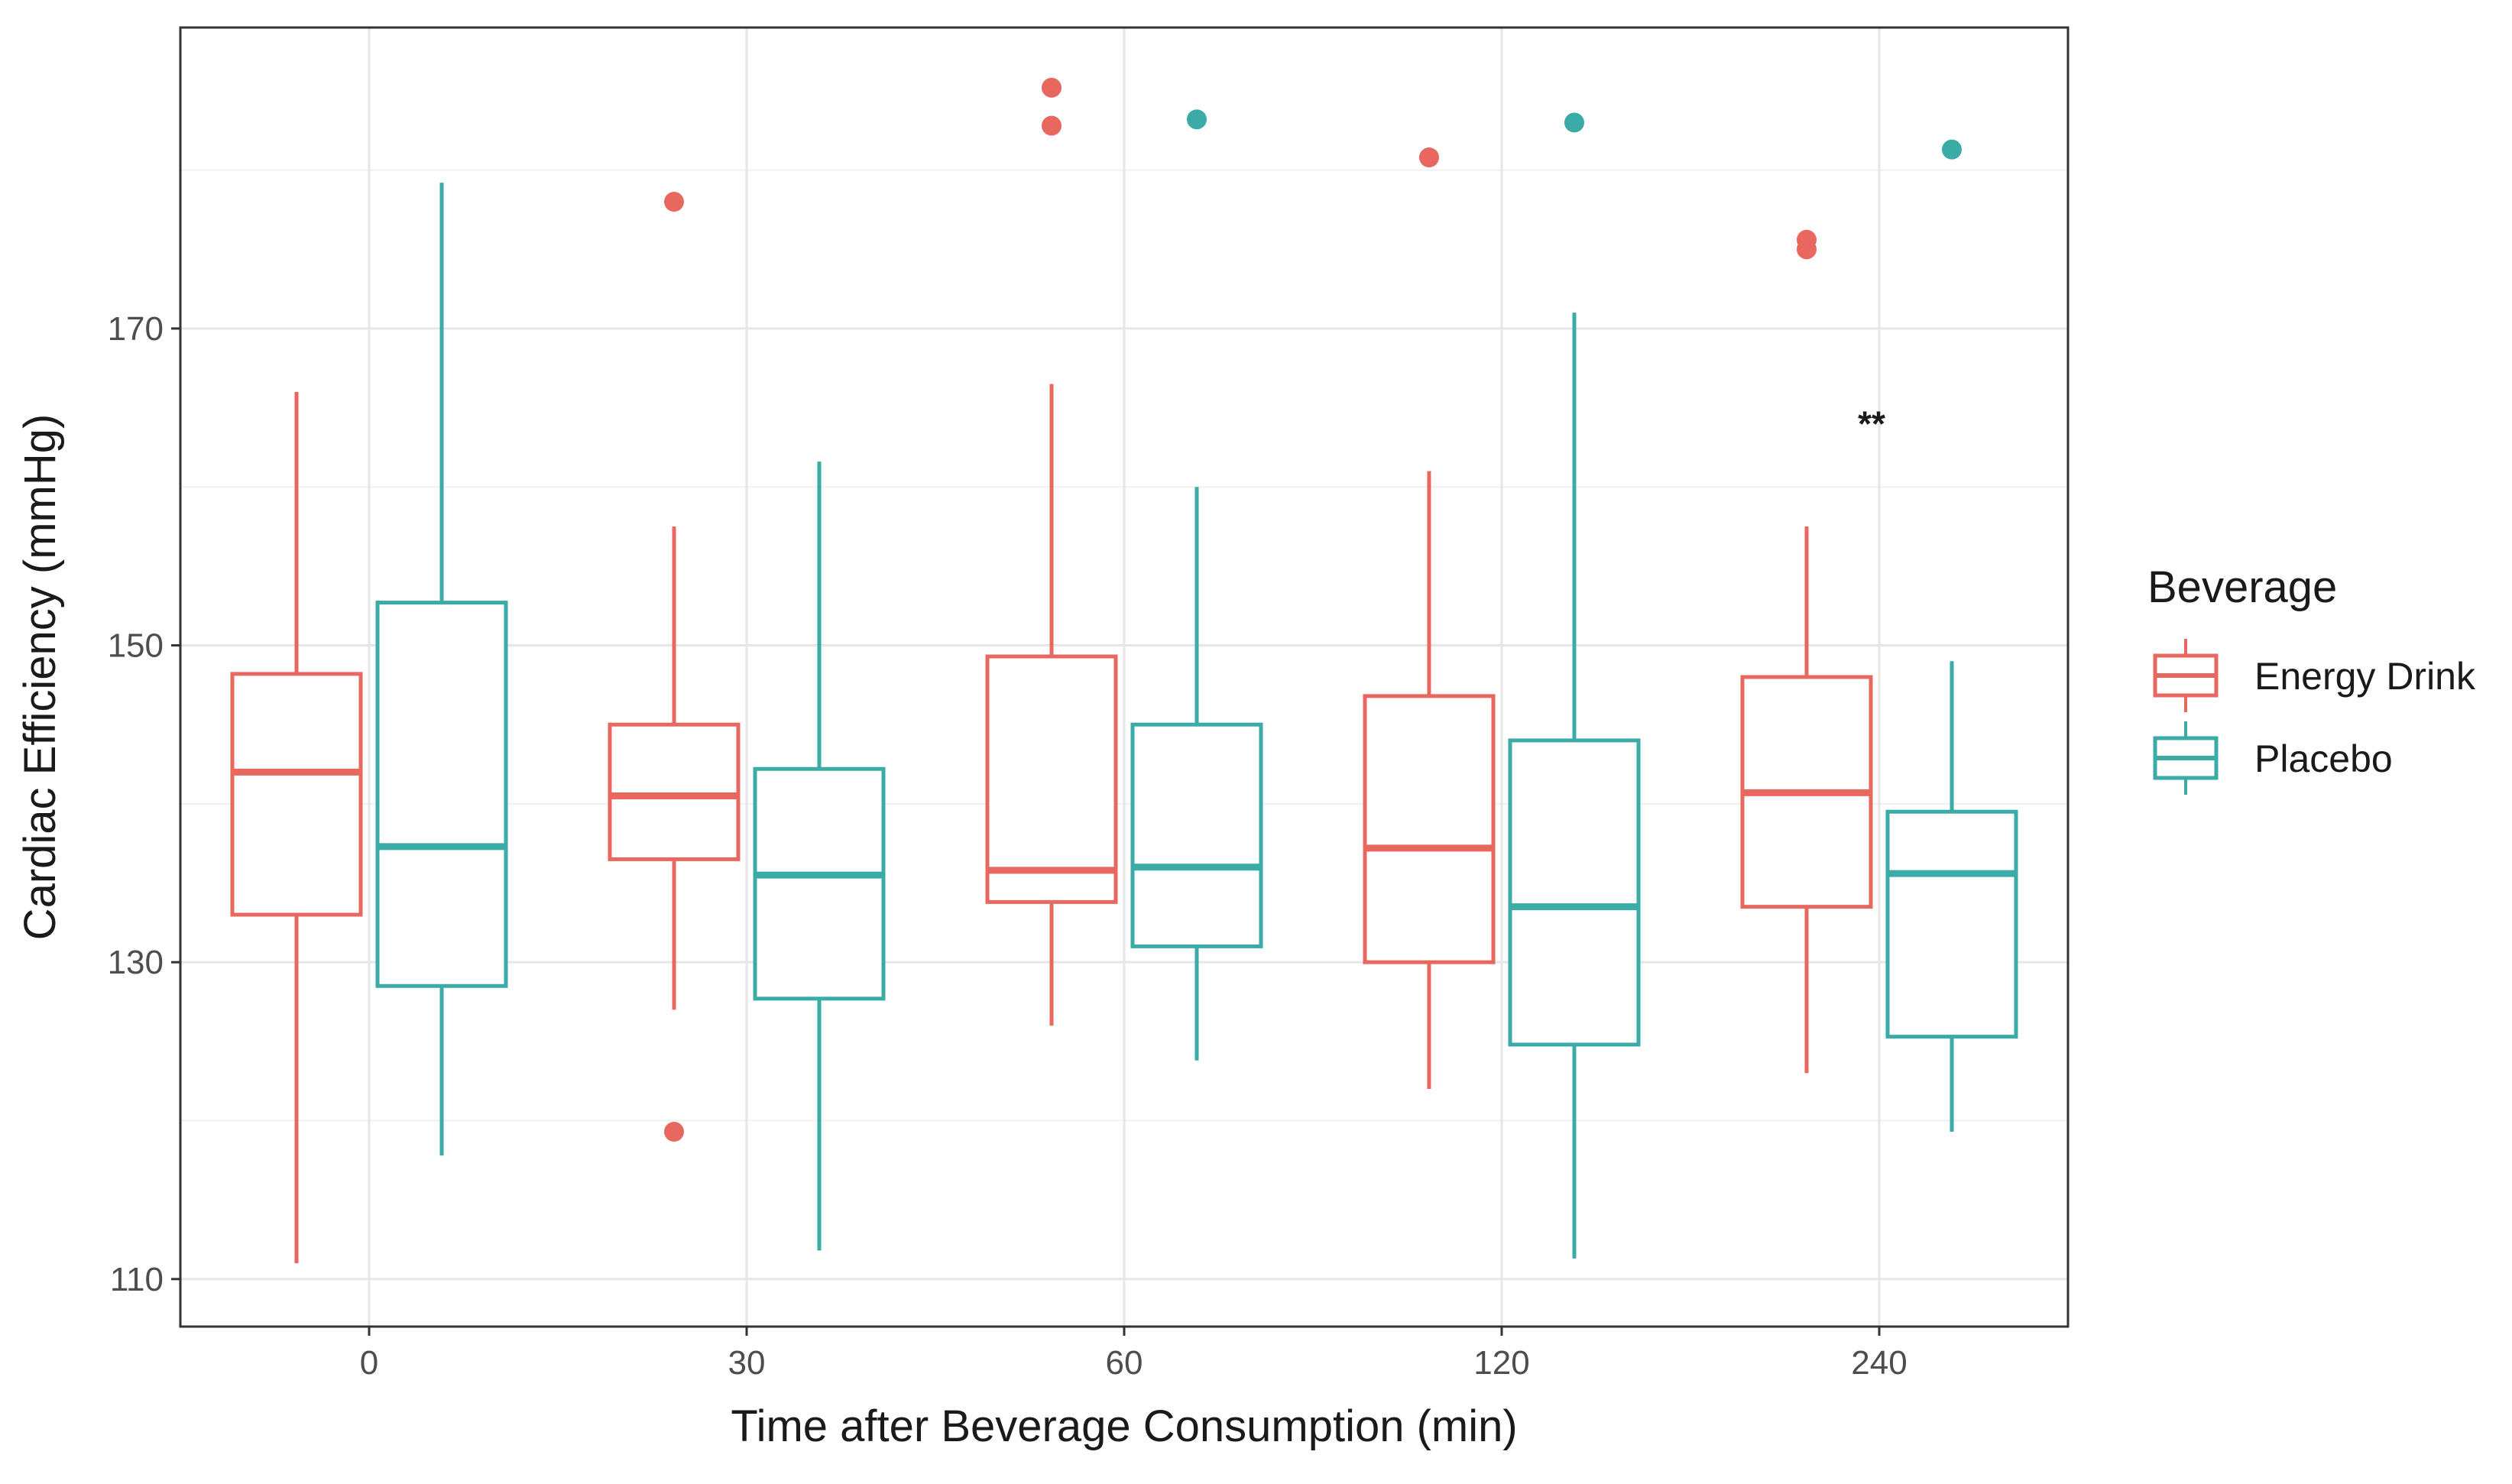 The width and height of the screenshot is (2512, 1484). What do you see at coordinates (2365, 677) in the screenshot?
I see `legend-label: Energy Drink` at bounding box center [2365, 677].